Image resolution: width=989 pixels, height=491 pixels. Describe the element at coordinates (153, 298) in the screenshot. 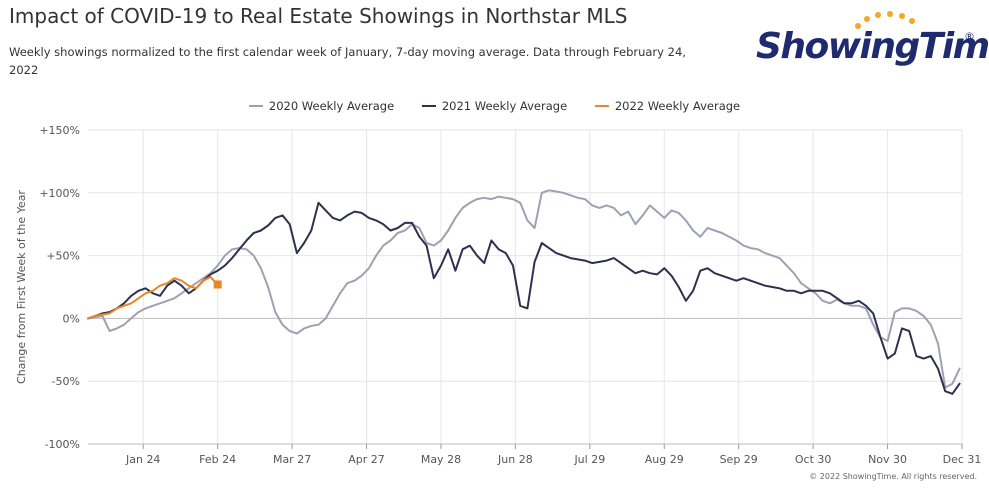

I see `series-line-2022` at that location.